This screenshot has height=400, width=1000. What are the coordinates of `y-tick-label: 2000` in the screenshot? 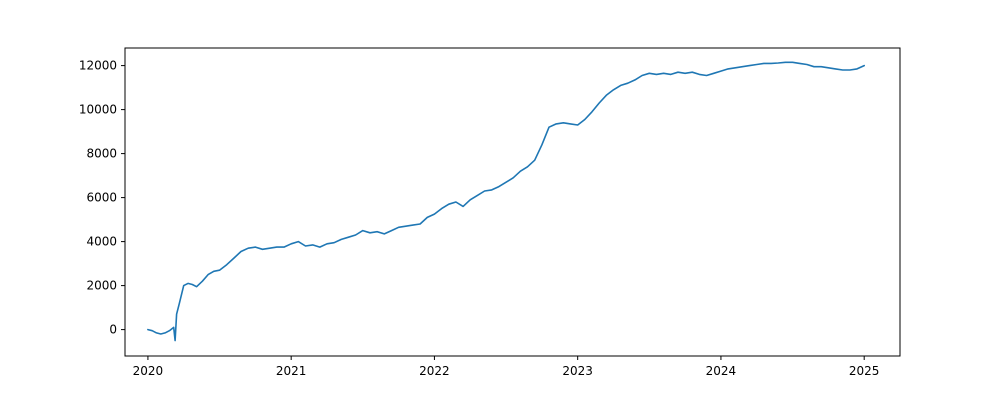 It's located at (101, 286).